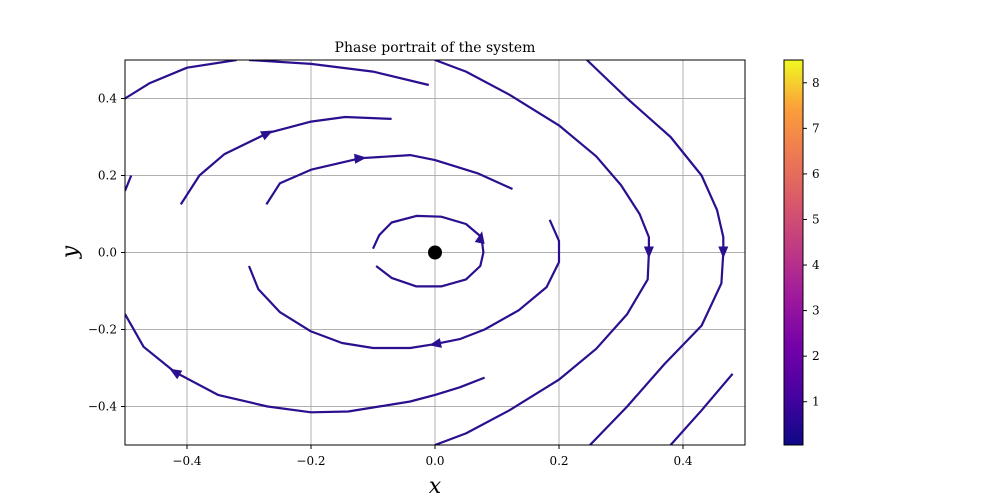  I want to click on y-axis-label: y, so click(70, 252).